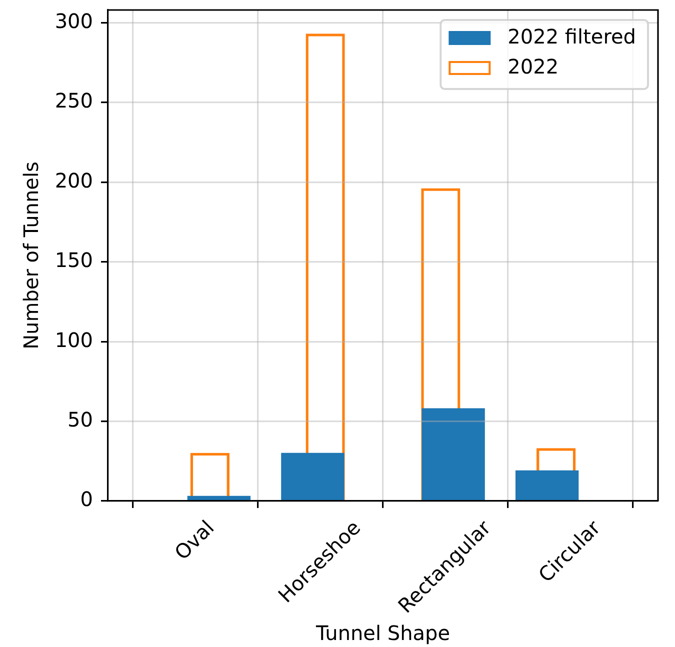 This screenshot has height=647, width=675. I want to click on legend-label: 2022, so click(533, 66).